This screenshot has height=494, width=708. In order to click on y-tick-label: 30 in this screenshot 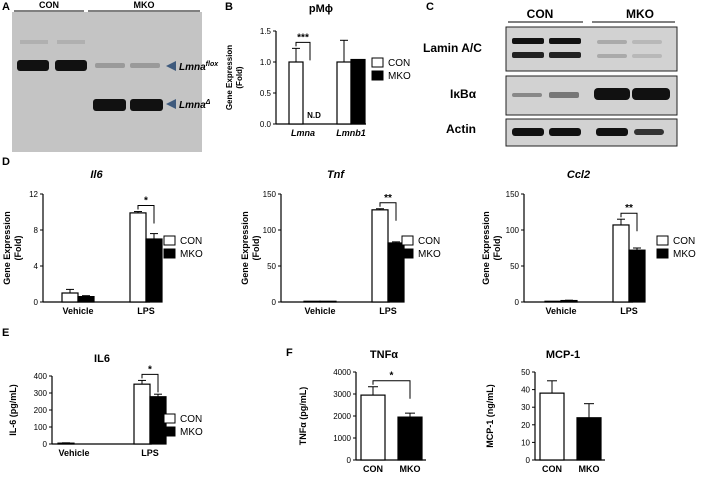, I will do `click(525, 407)`.